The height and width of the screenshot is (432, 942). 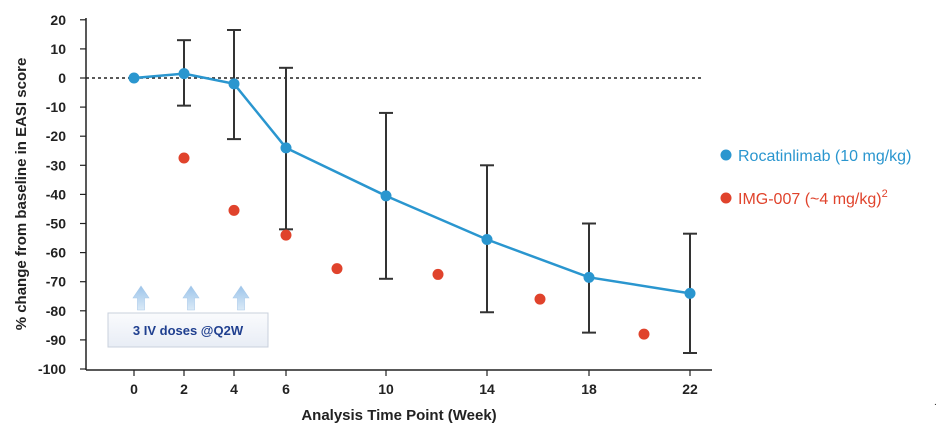 What do you see at coordinates (813, 198) in the screenshot?
I see `legend-label-img007: IMG-007 (~4 mg/kg)2` at bounding box center [813, 198].